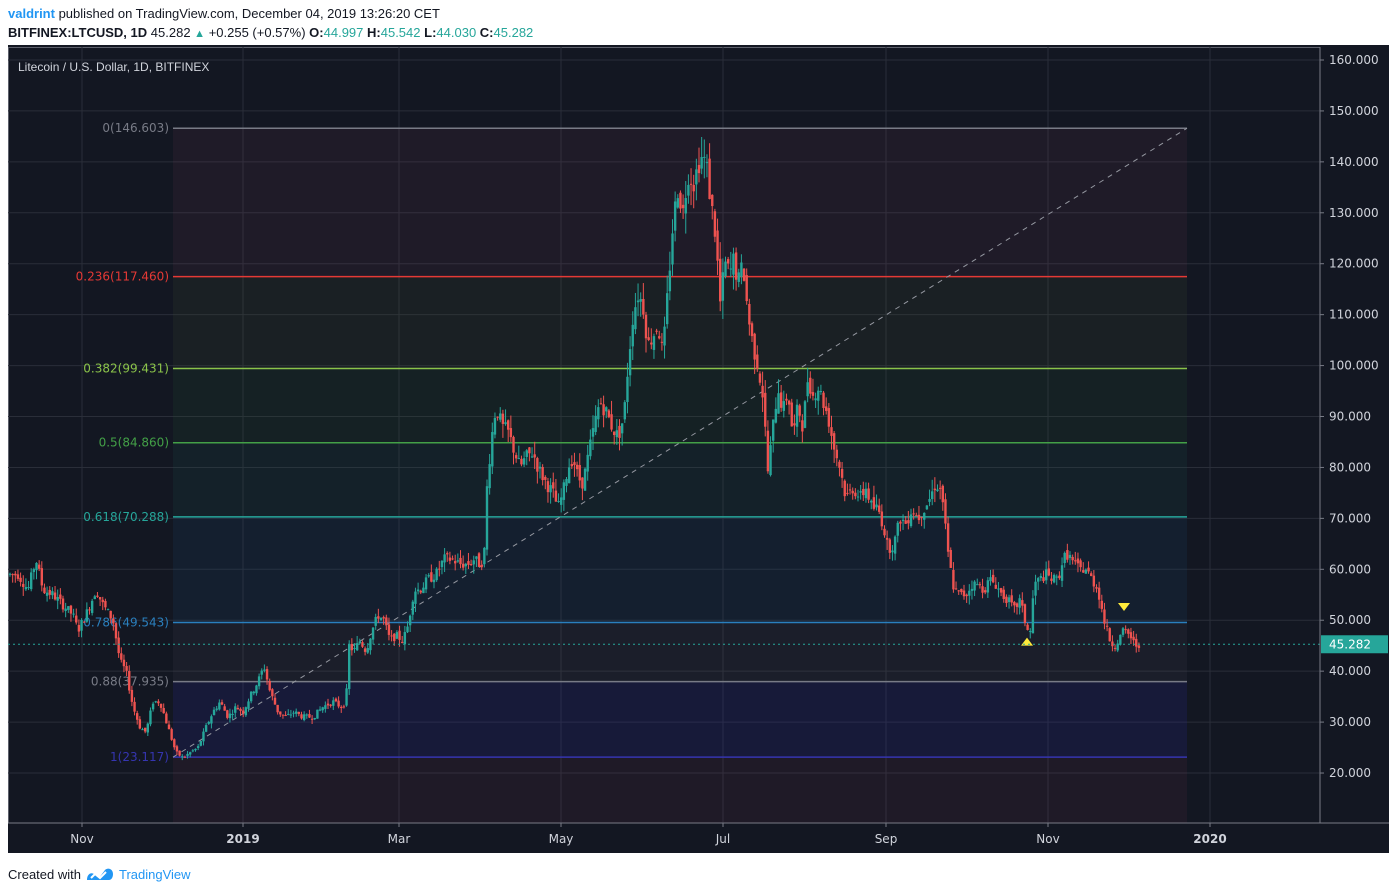 The height and width of the screenshot is (894, 1395). Describe the element at coordinates (126, 368) in the screenshot. I see `fib-level-label: 0.382(99.431)` at that location.